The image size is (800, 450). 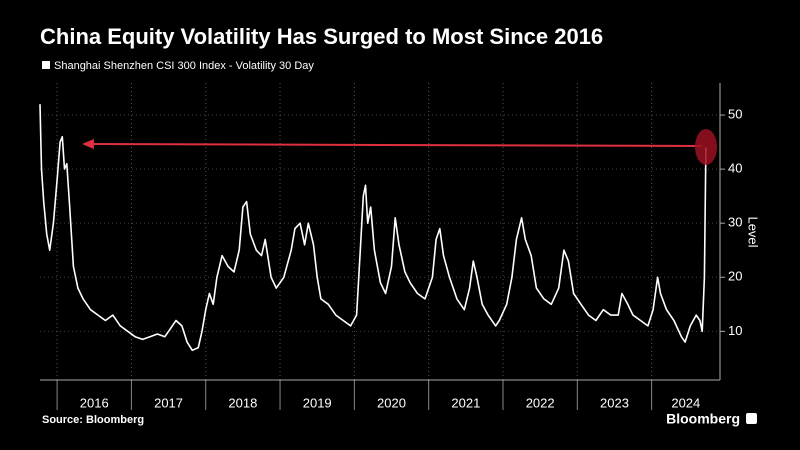 What do you see at coordinates (735, 113) in the screenshot?
I see `y-tick-label: 50` at bounding box center [735, 113].